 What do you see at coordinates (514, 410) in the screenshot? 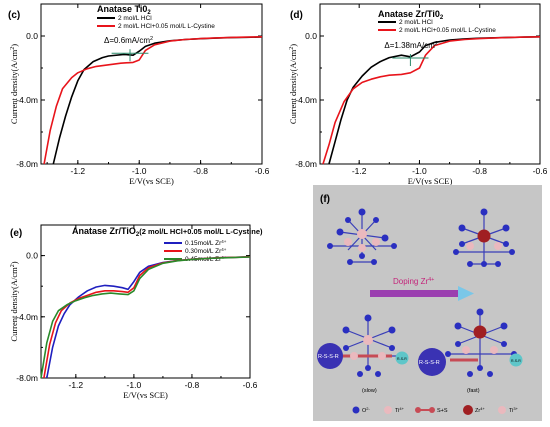
I see `legend-ti3-label: Ti3+` at bounding box center [514, 410].